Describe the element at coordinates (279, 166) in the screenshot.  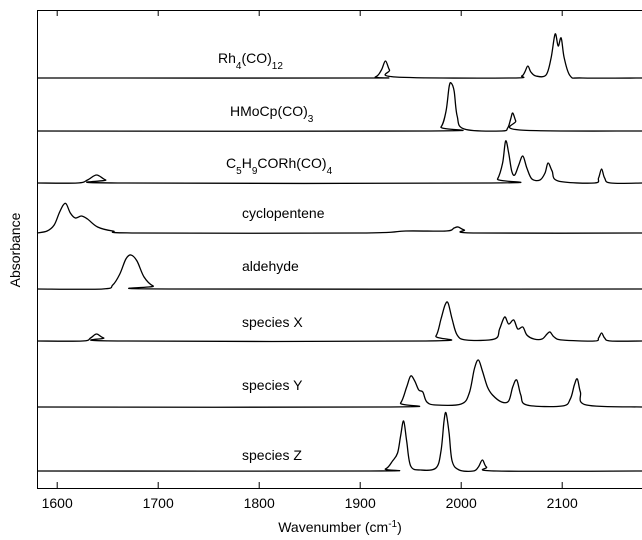
I see `series-label: C5H9CORh(CO)4` at that location.